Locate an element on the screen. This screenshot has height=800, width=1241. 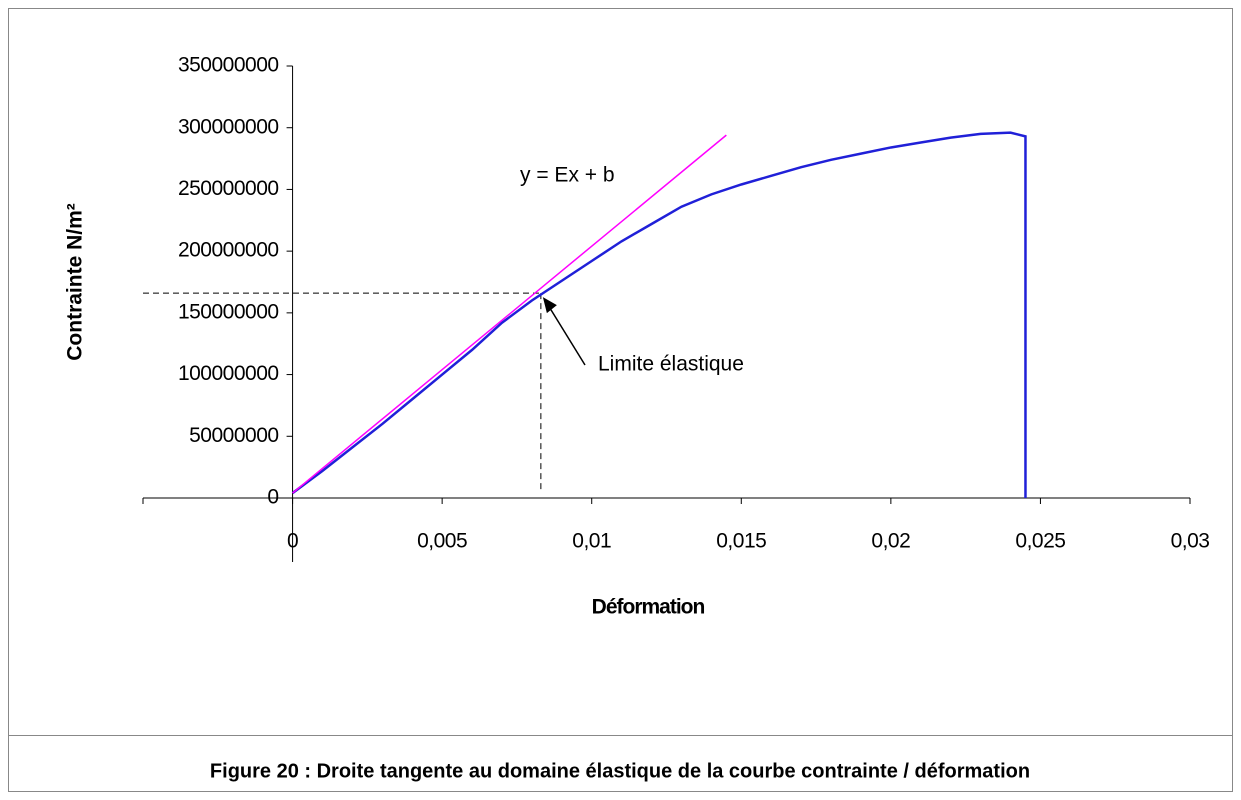
x-tick-label: 0,025 is located at coordinates (1040, 541).